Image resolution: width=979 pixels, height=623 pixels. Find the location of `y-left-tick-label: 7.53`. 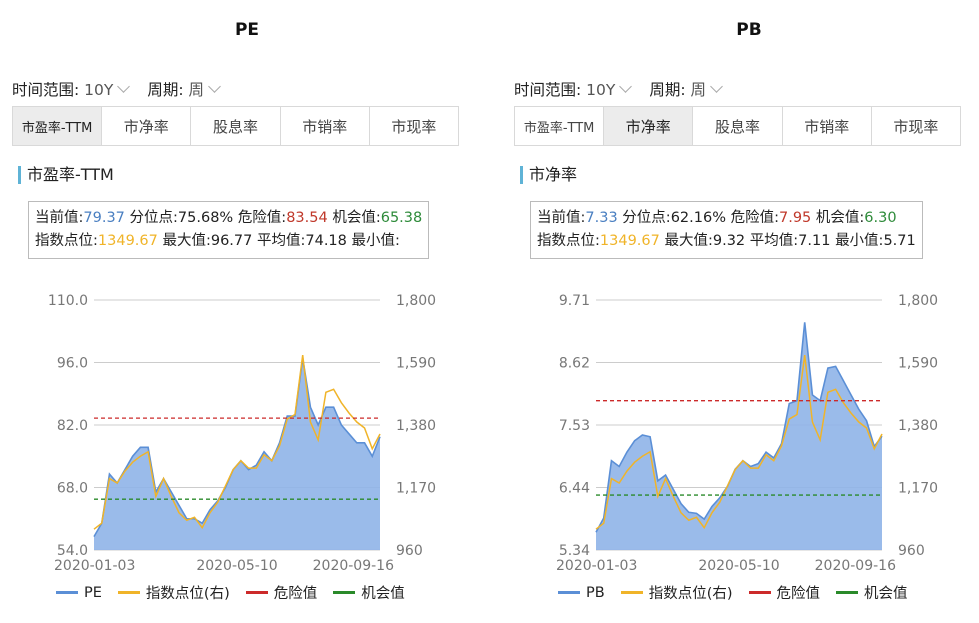

y-left-tick-label: 7.53 is located at coordinates (574, 426).